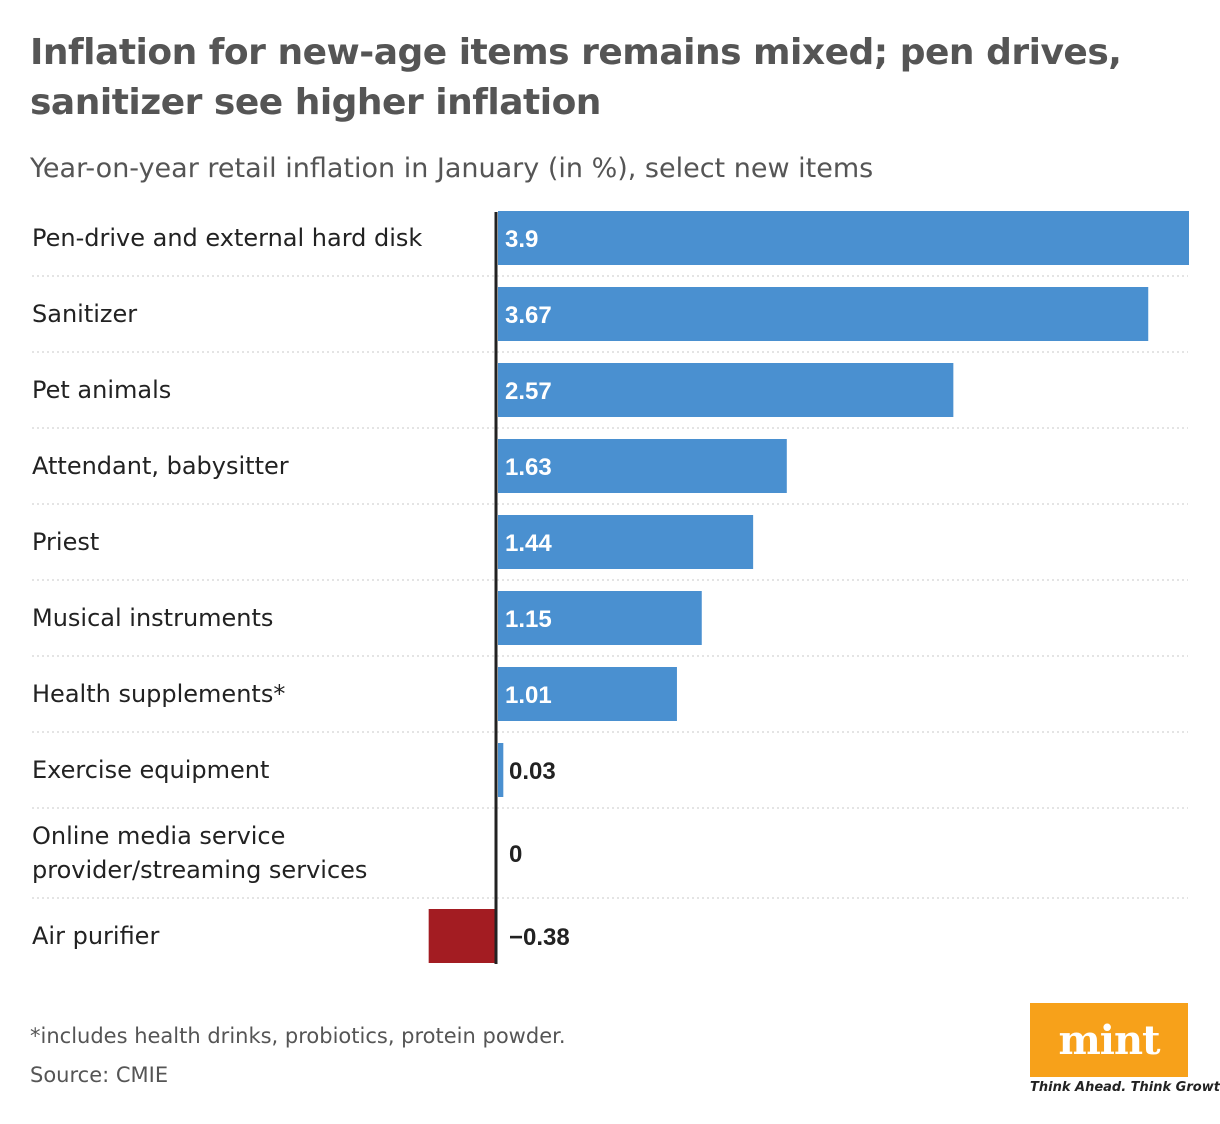 The width and height of the screenshot is (1220, 1124). What do you see at coordinates (151, 770) in the screenshot?
I see `category-label: Exercise equipment` at bounding box center [151, 770].